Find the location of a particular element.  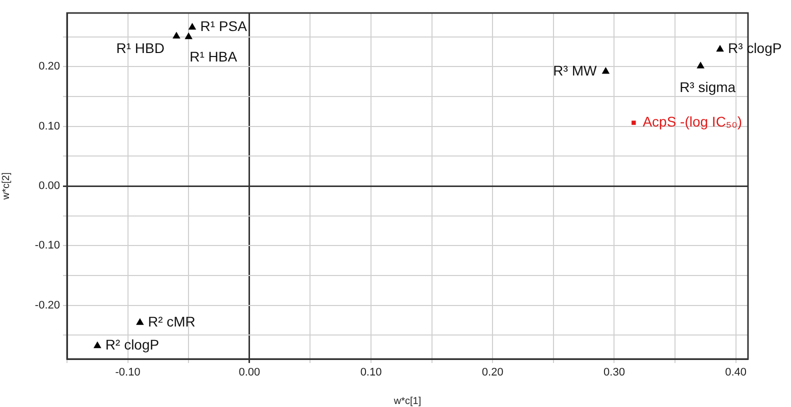

y-axis-title: w*c[2] is located at coordinates (6, 186).